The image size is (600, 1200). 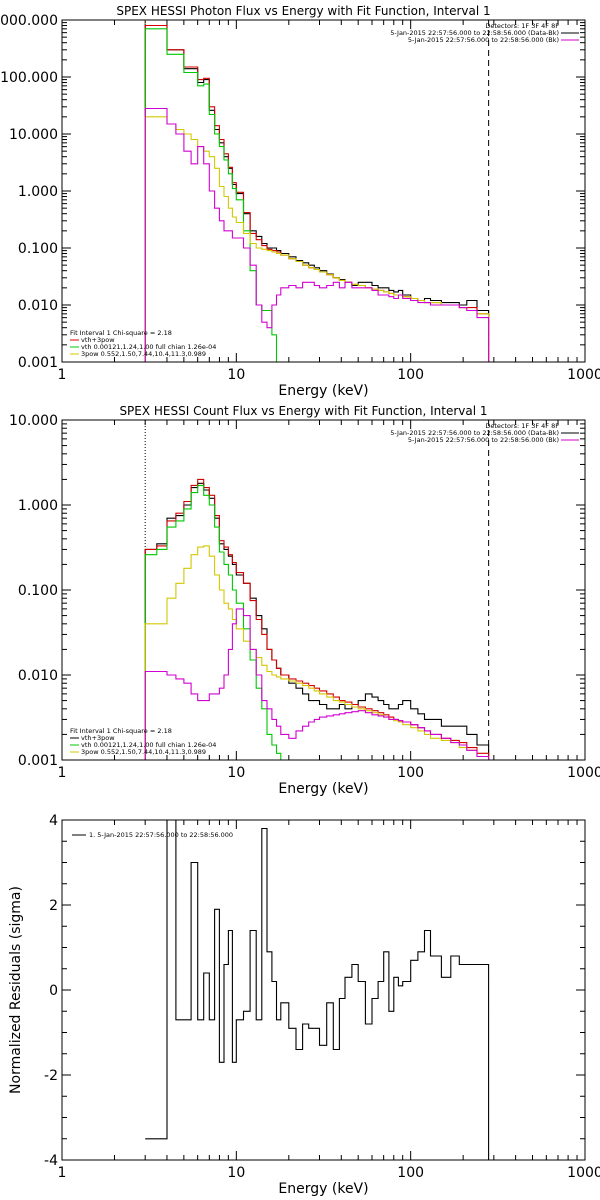 What do you see at coordinates (53, 991) in the screenshot?
I see `y-tick-label: 0` at bounding box center [53, 991].